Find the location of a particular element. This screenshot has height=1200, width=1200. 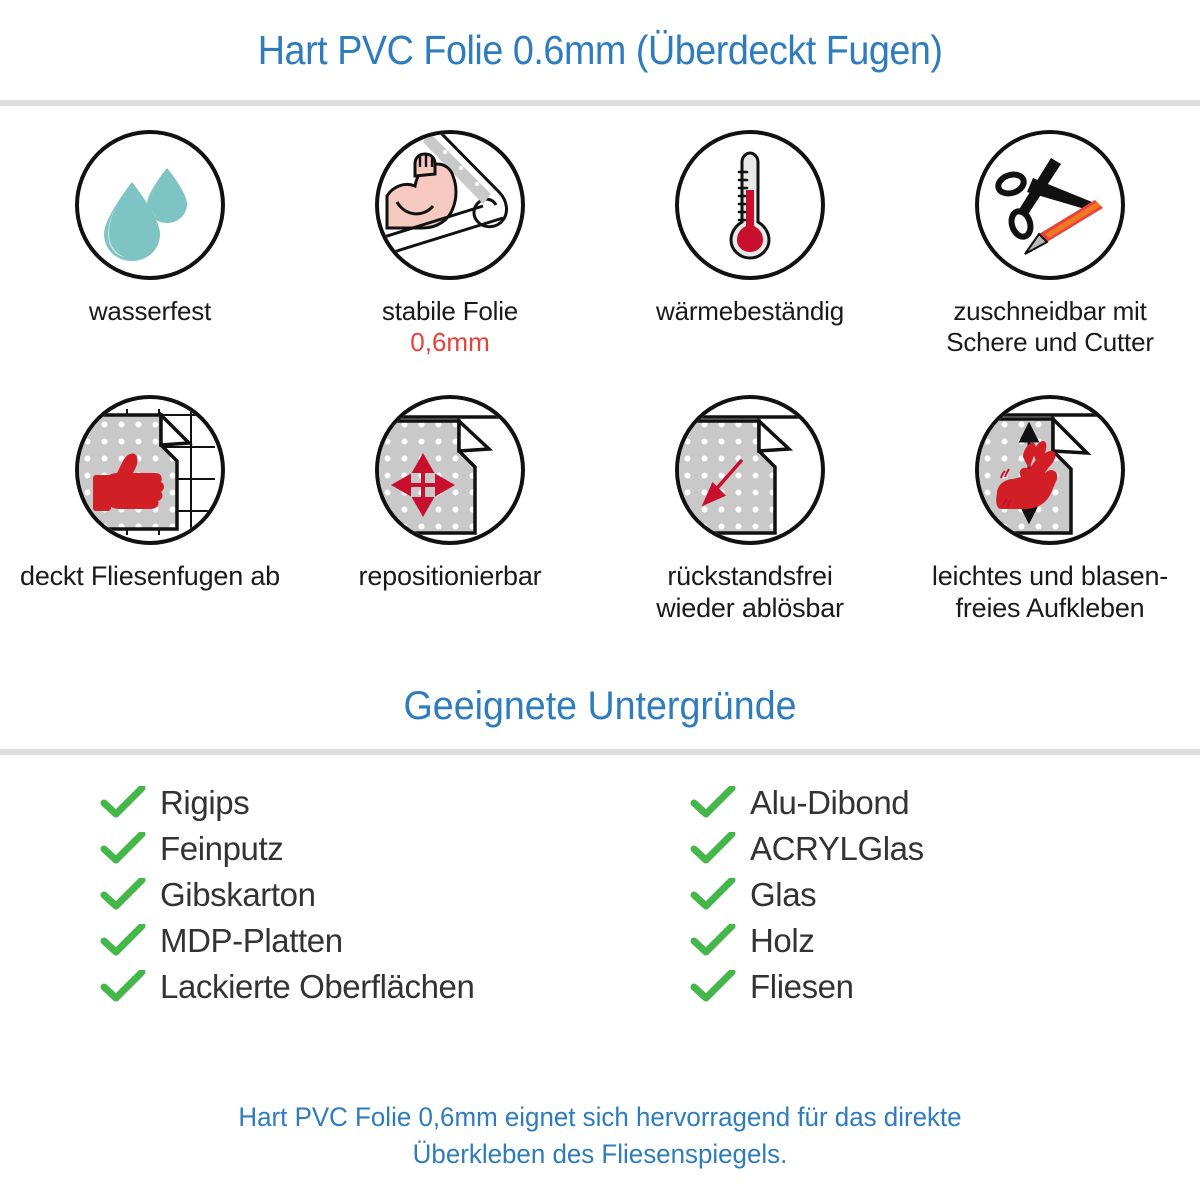

subheading-divider is located at coordinates (600, 752).